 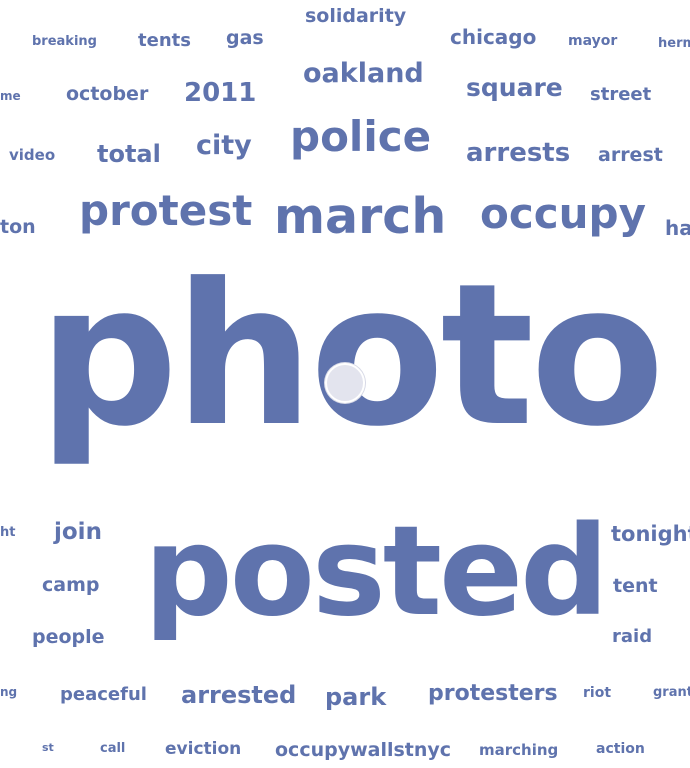 What do you see at coordinates (78, 532) in the screenshot?
I see `word-join: join` at bounding box center [78, 532].